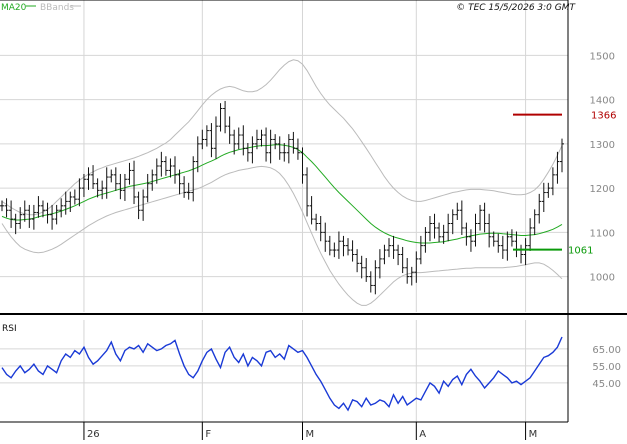 Image resolution: width=627 pixels, height=444 pixels. I want to click on price-tick-label: 1000, so click(602, 278).